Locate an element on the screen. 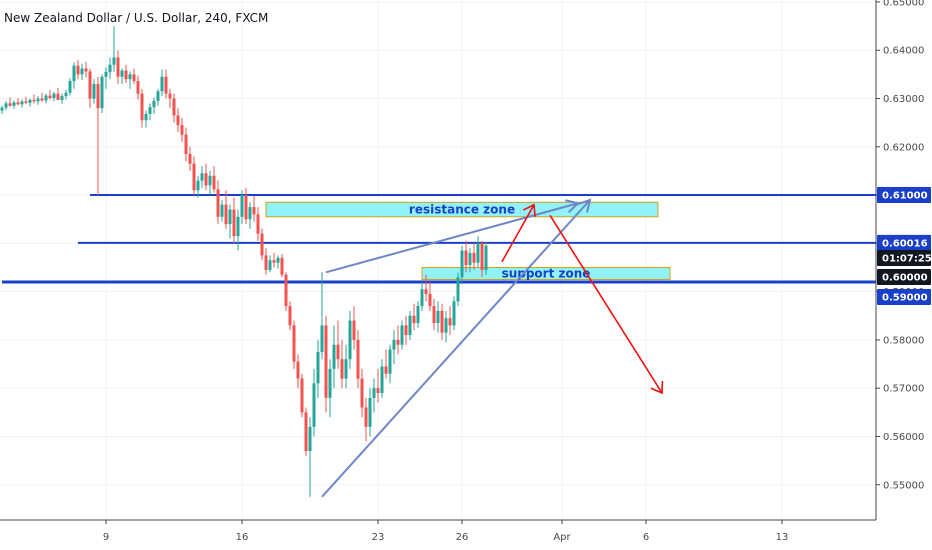  x-tick-label: Apr is located at coordinates (562, 537).